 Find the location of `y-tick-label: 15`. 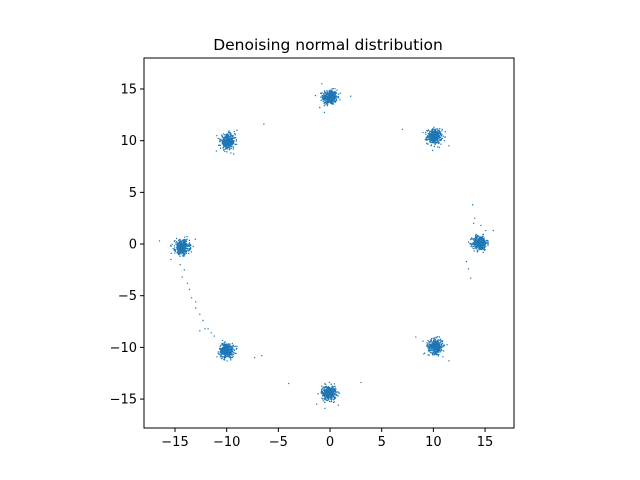

y-tick-label: 15 is located at coordinates (128, 90).